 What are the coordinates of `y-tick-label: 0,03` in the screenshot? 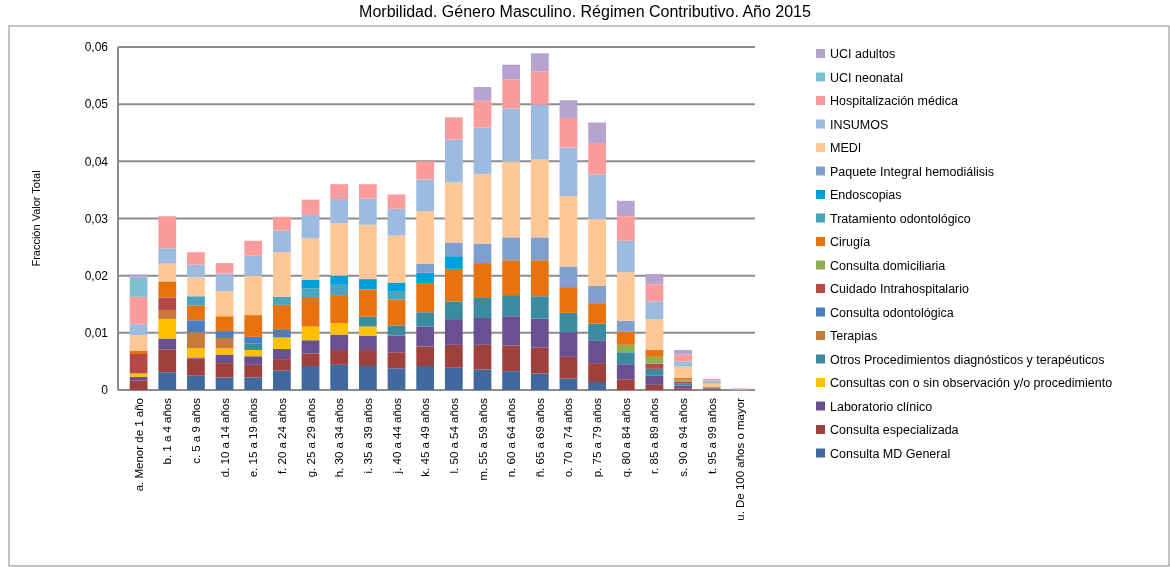 It's located at (96, 218).